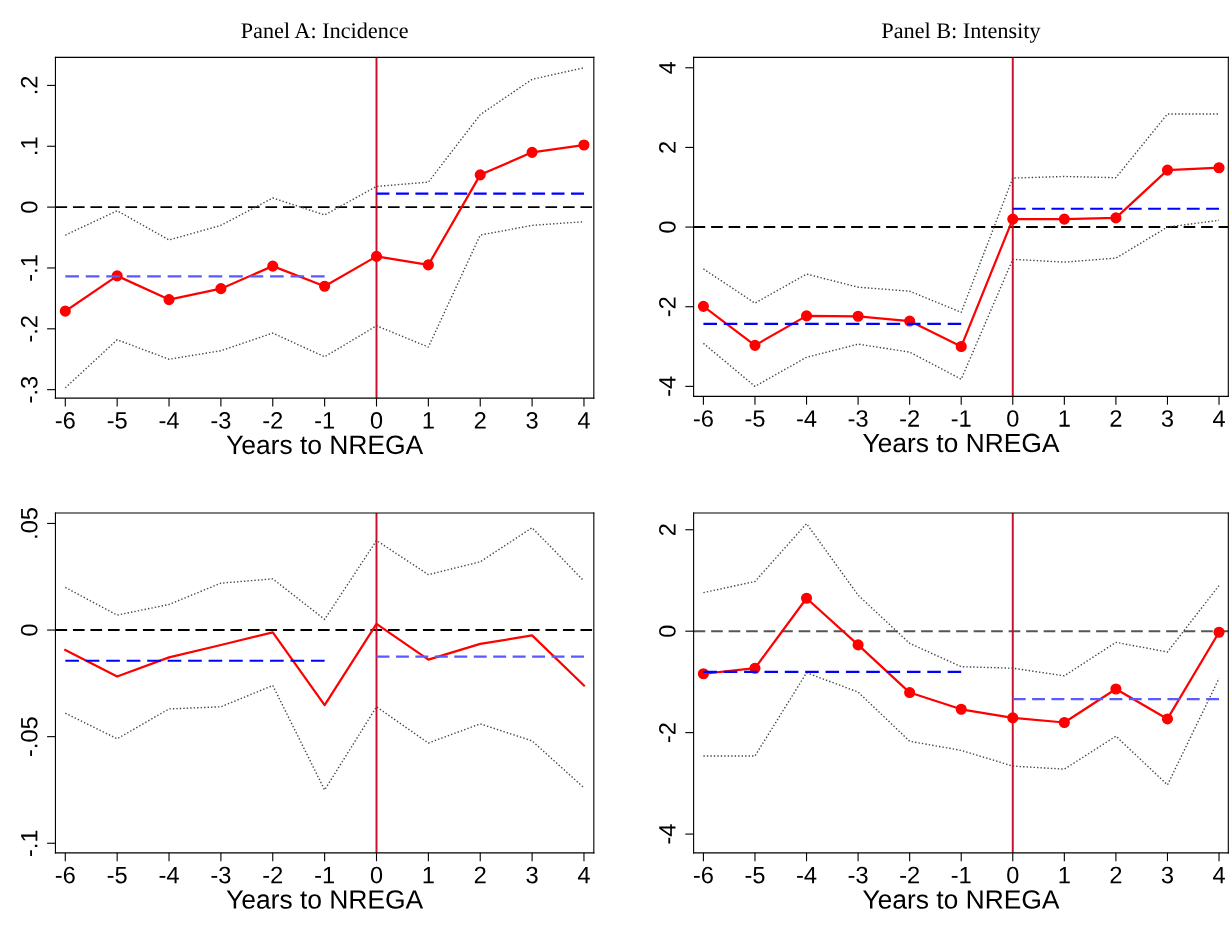  What do you see at coordinates (29, 736) in the screenshot?
I see `y-tick-label: -.05` at bounding box center [29, 736].